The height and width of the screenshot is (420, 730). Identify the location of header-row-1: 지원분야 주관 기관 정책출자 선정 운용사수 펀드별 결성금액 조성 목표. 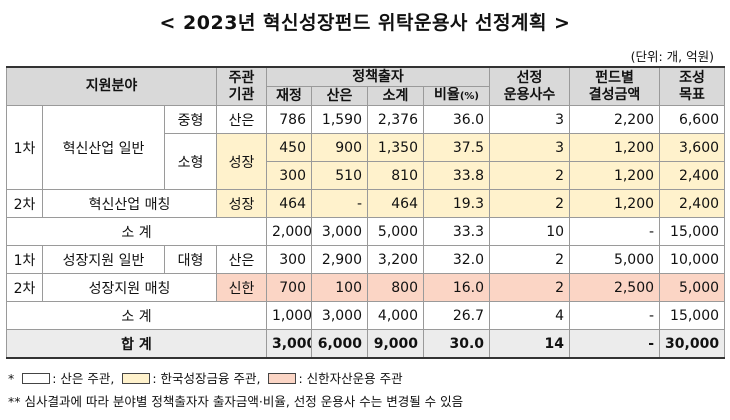
(366, 86).